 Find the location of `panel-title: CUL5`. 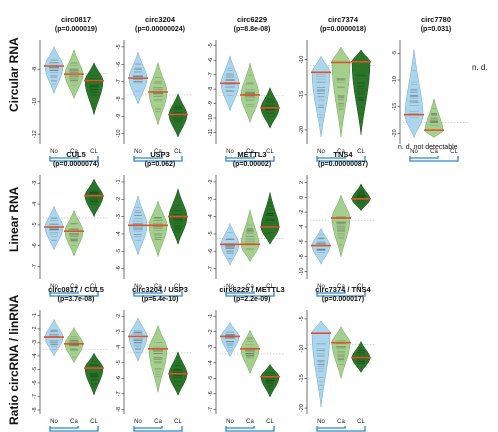

panel-title: CUL5 is located at coordinates (76, 154).